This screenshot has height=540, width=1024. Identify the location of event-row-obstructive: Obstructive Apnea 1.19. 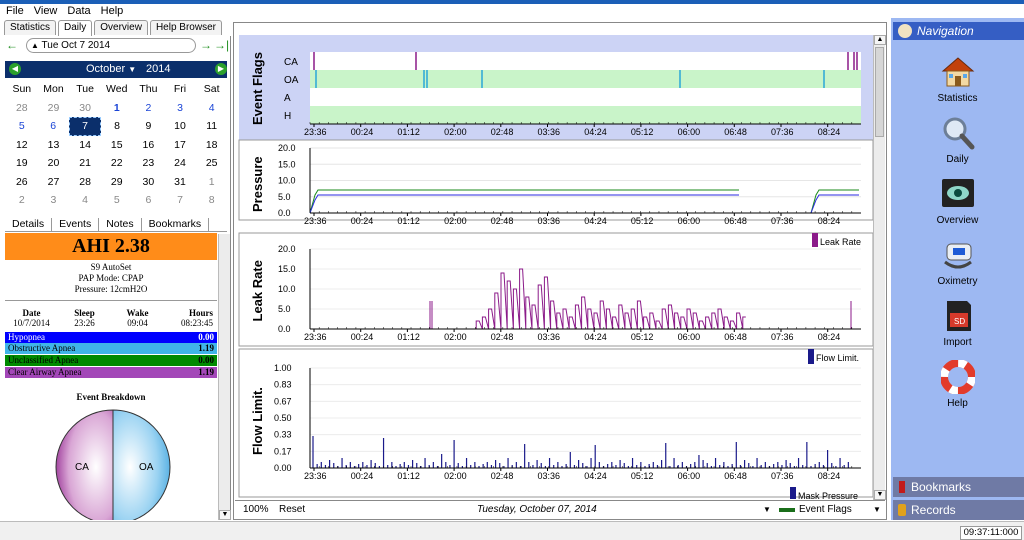
(111, 348).